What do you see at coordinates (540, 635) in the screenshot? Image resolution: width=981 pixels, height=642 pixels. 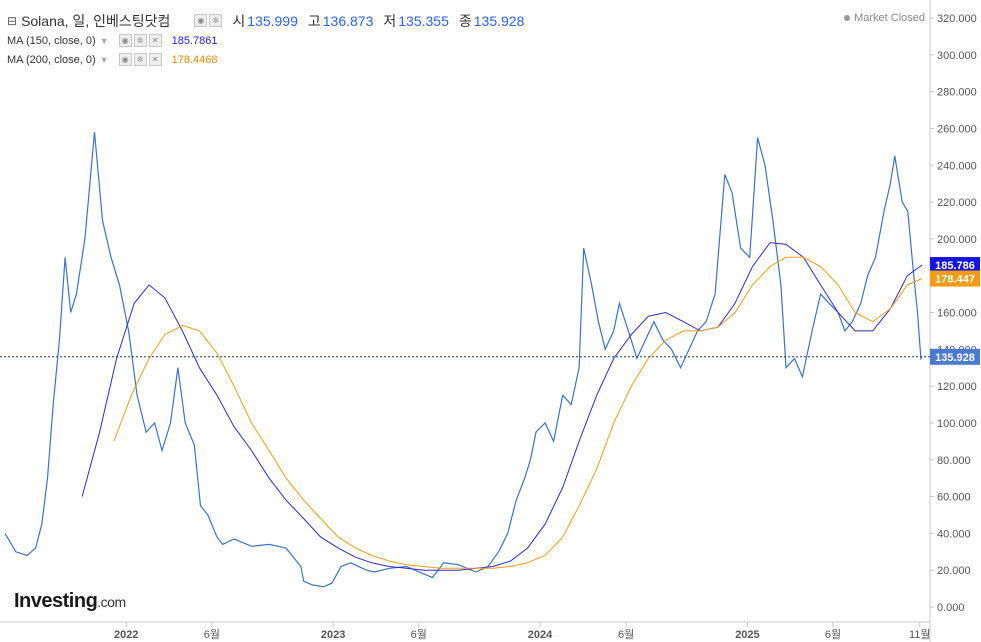 I see `x-tick-label: 2024` at bounding box center [540, 635].